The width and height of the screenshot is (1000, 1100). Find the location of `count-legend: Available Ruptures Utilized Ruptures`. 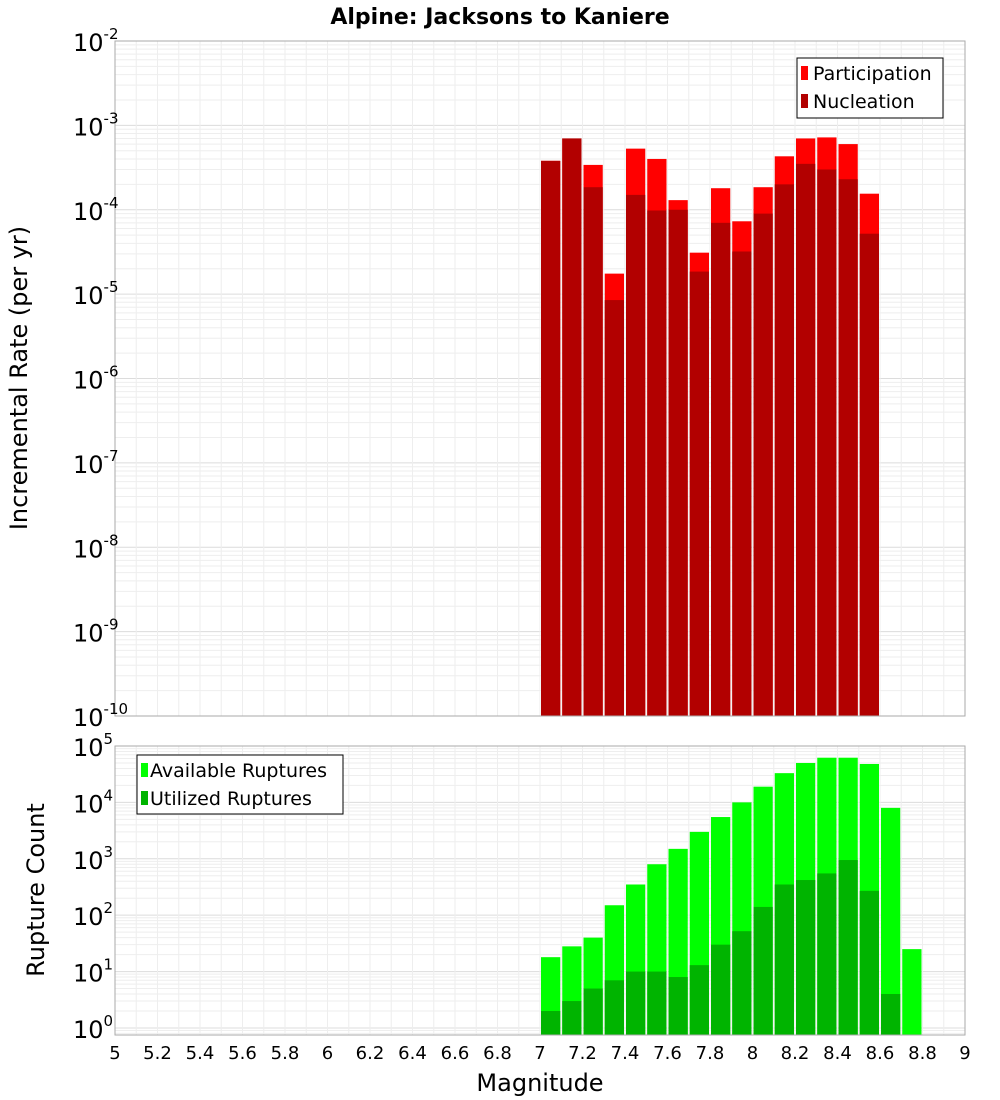

count-legend: Available Ruptures Utilized Ruptures is located at coordinates (240, 784).